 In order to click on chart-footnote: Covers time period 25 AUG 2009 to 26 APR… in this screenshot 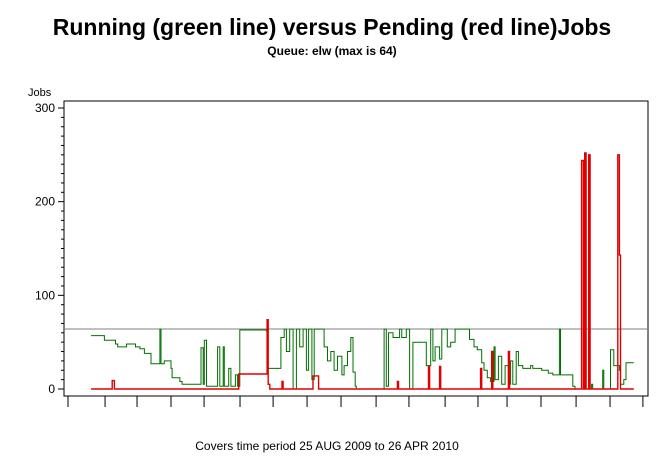, I will do `click(327, 446)`.